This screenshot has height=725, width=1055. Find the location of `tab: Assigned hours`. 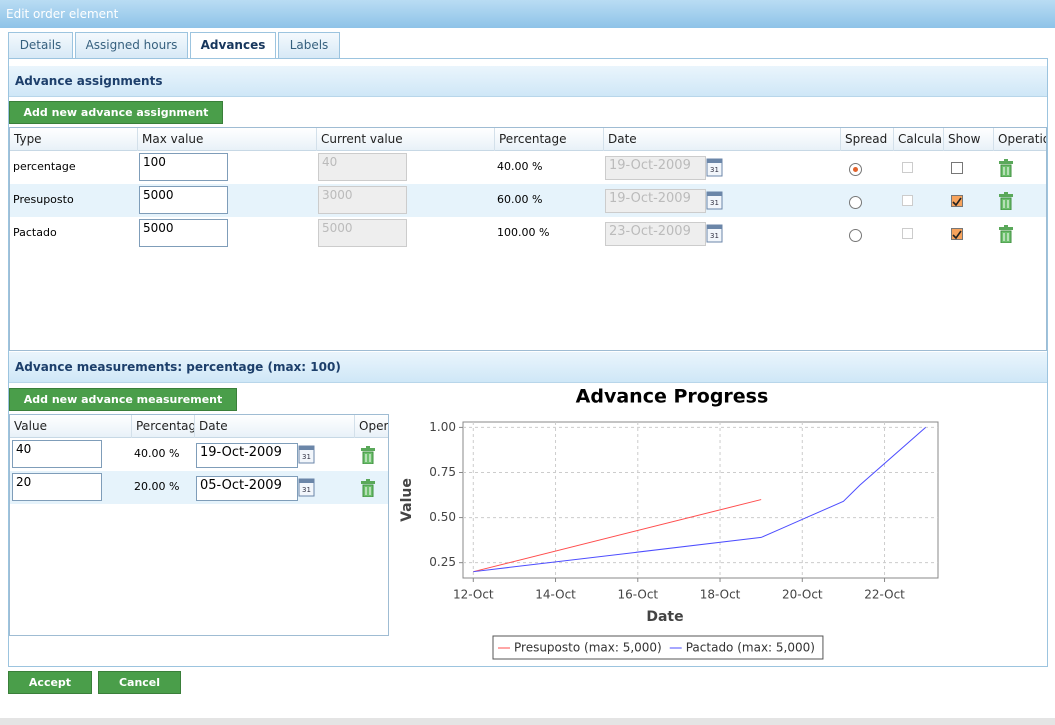

tab: Assigned hours is located at coordinates (131, 45).